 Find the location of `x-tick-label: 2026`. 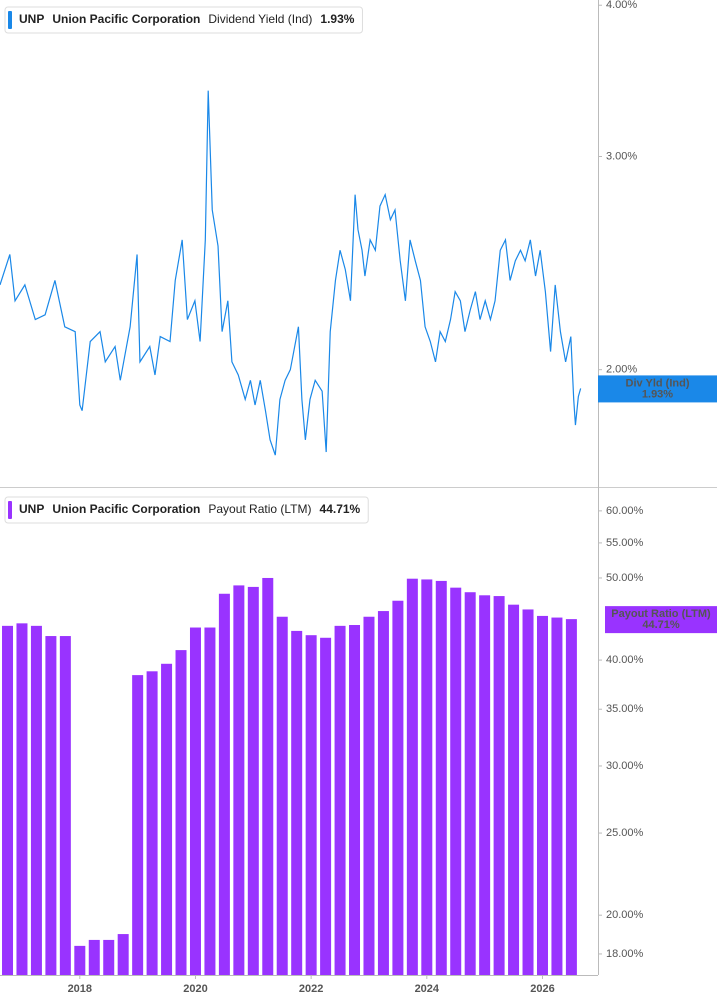

x-tick-label: 2026 is located at coordinates (542, 989).